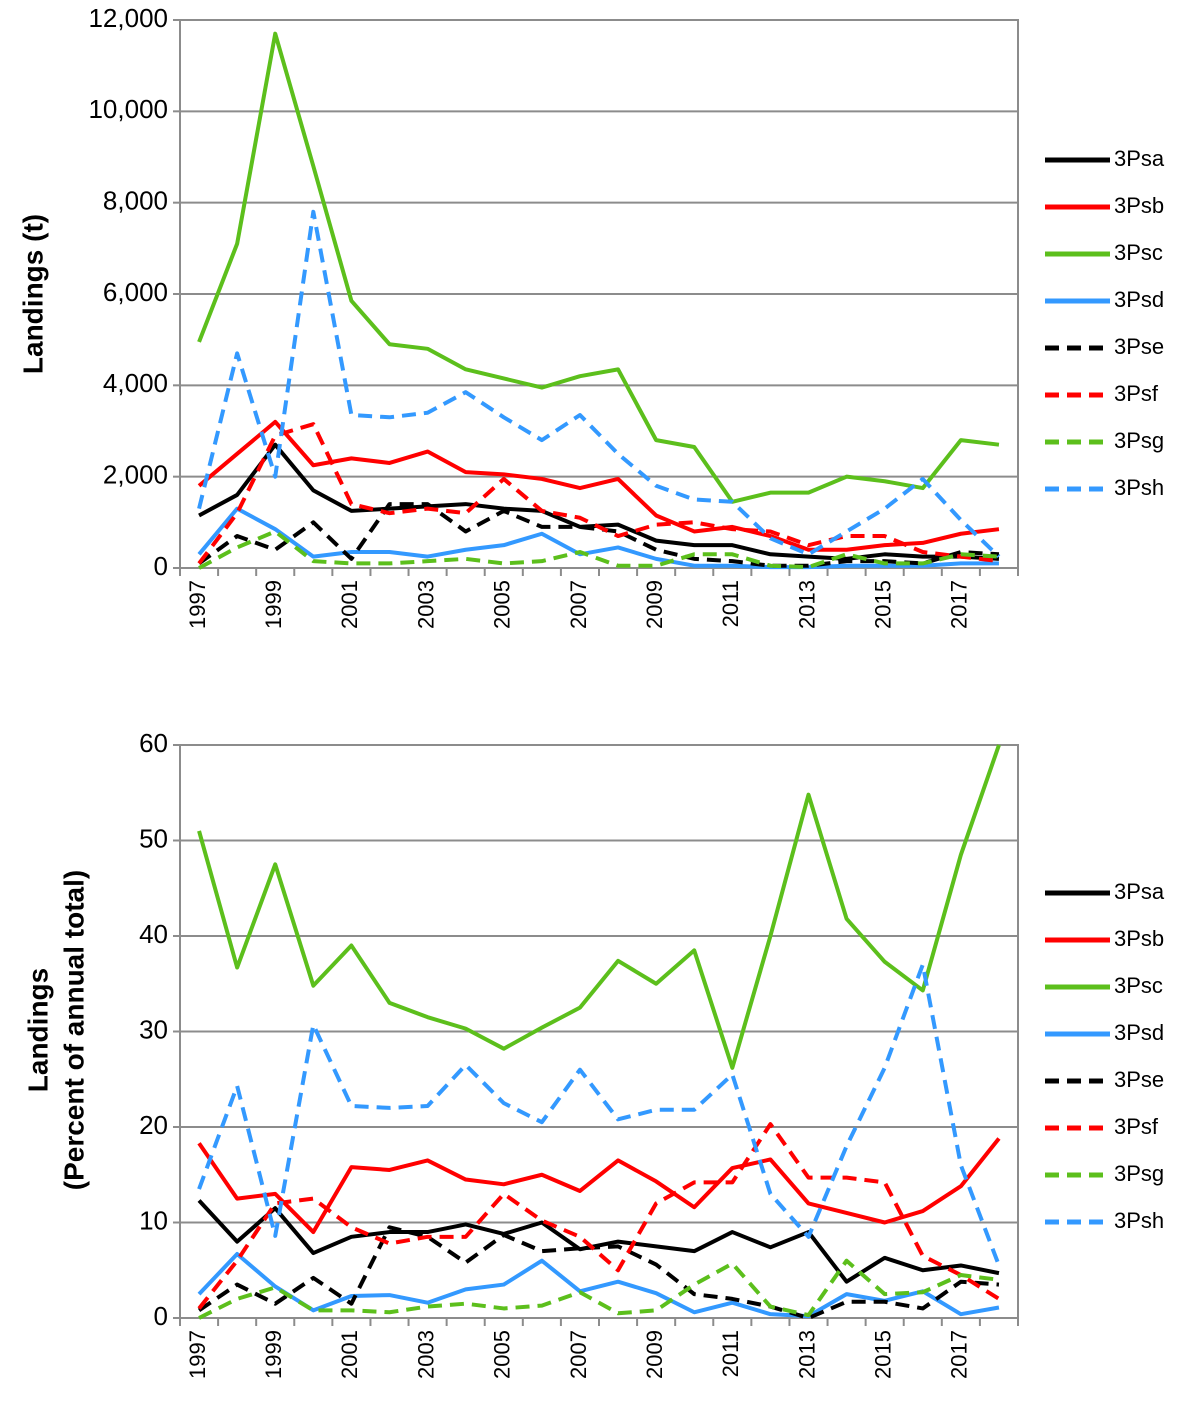 This screenshot has height=1406, width=1194. What do you see at coordinates (153, 1125) in the screenshot?
I see `y-tick-label: 20` at bounding box center [153, 1125].